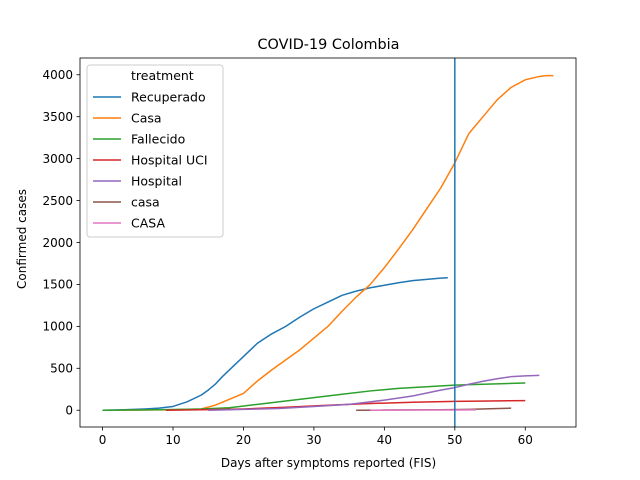  I want to click on legend-entry: Hospital, so click(156, 181).